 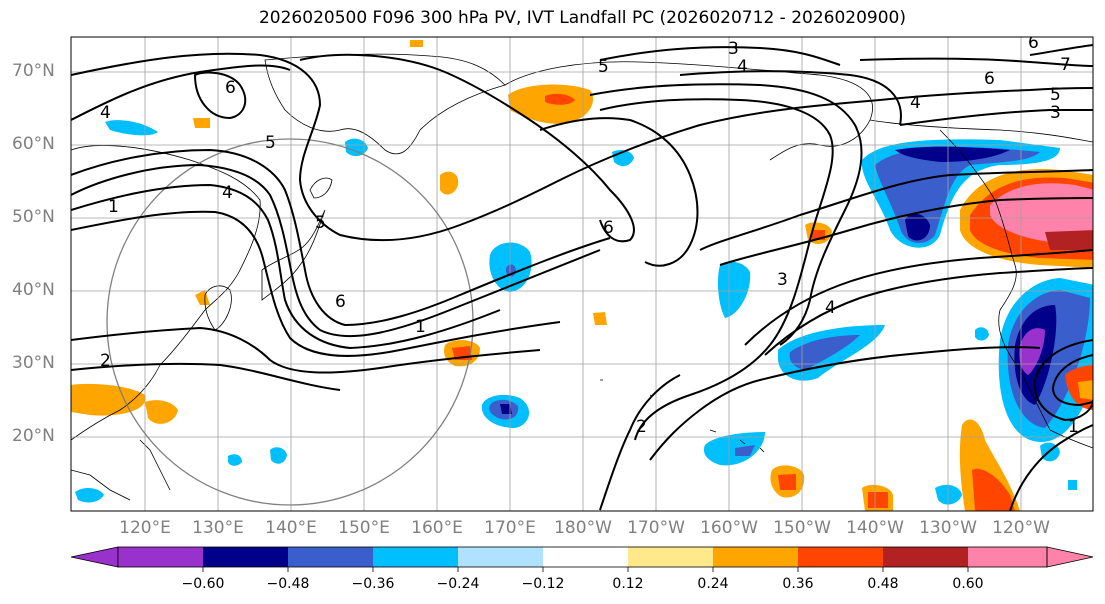 I want to click on lon-label: 130°E, so click(x=218, y=528).